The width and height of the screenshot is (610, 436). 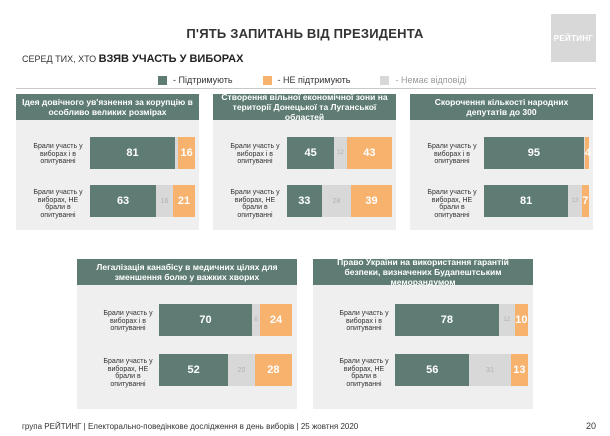 What do you see at coordinates (585, 201) in the screenshot?
I see `bar-segment-not-support: 7` at bounding box center [585, 201].